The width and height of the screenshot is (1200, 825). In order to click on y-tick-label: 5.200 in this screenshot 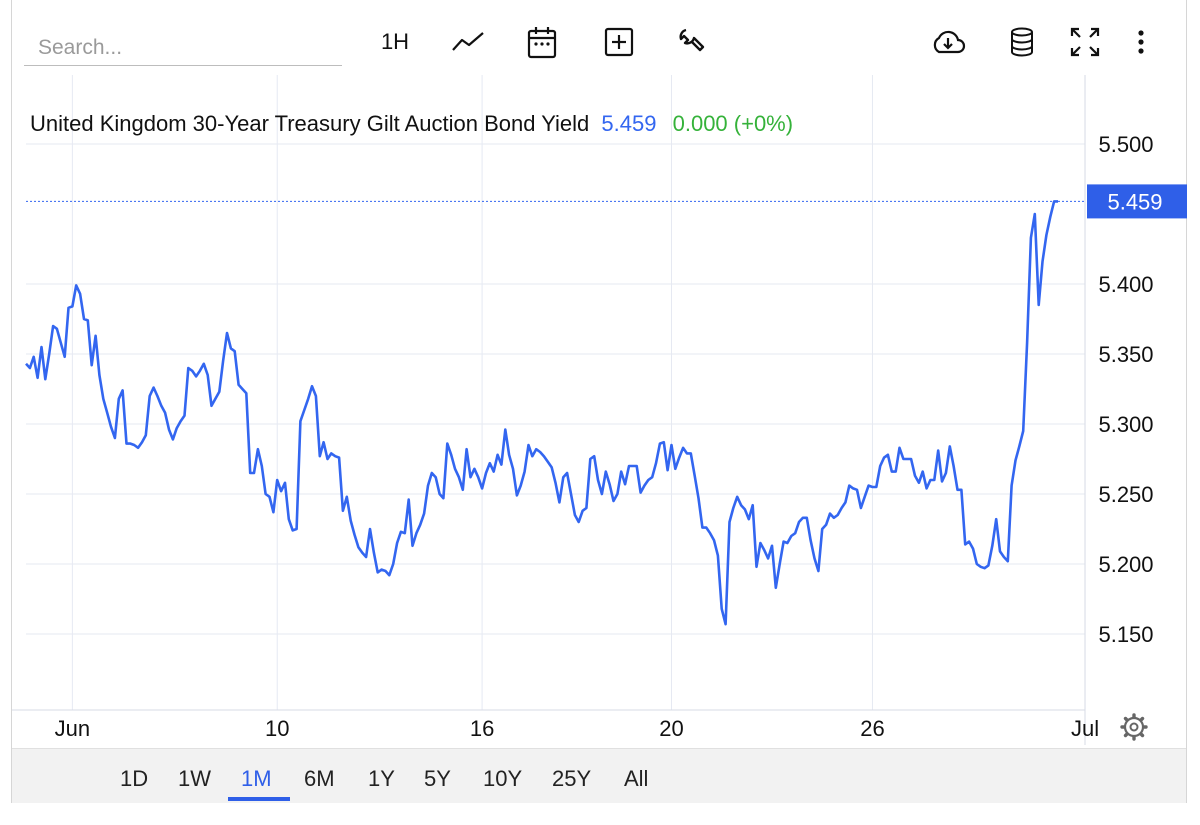, I will do `click(1125, 564)`.